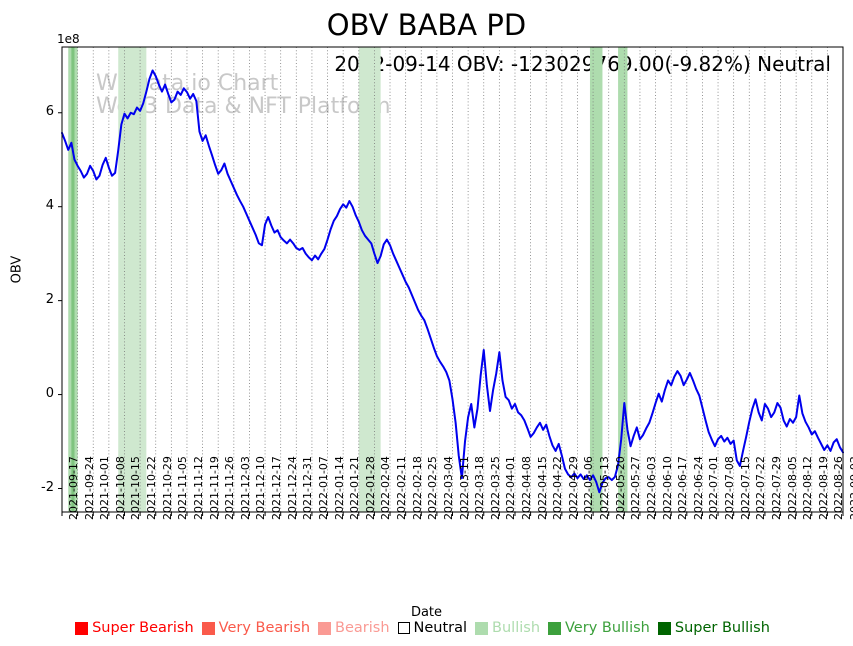 The width and height of the screenshot is (853, 646). Describe the element at coordinates (589, 488) in the screenshot. I see `x-tick-label: 2022-05-06` at that location.